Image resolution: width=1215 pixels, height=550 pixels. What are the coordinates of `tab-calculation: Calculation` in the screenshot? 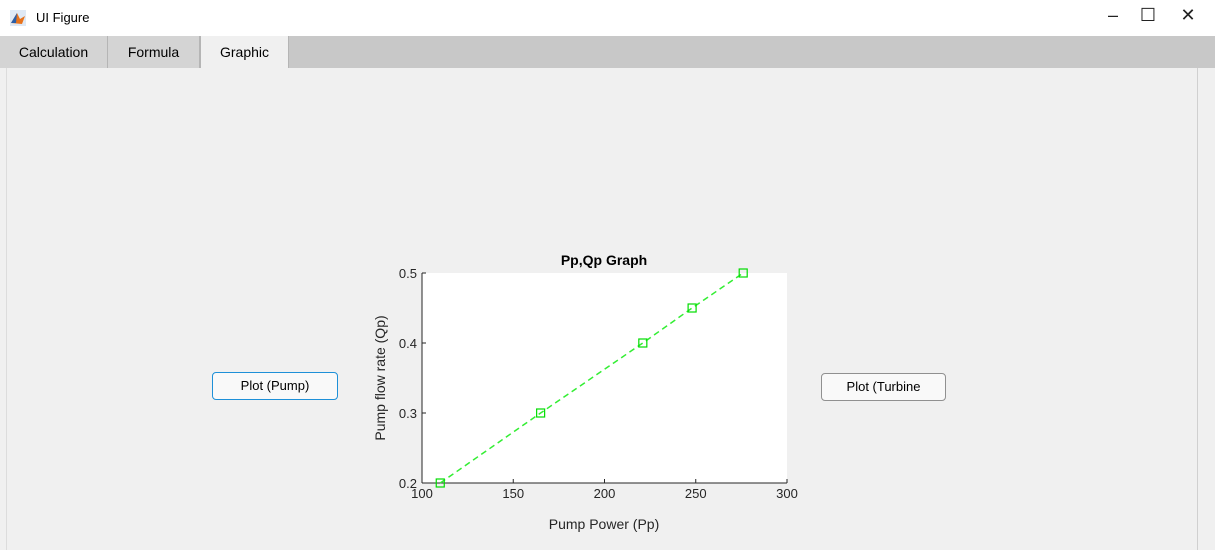 It's located at (54, 52).